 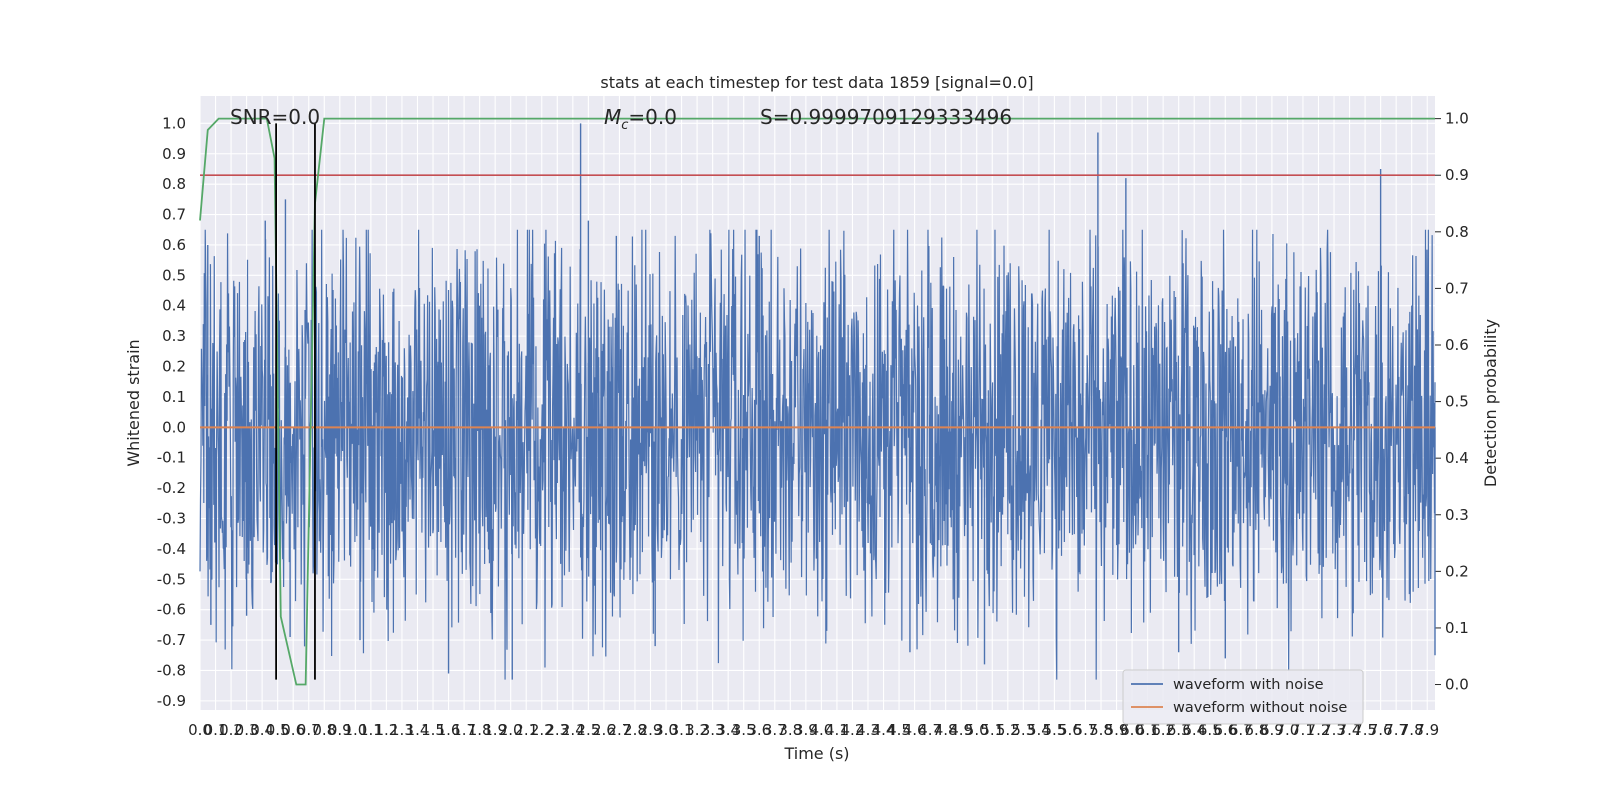 What do you see at coordinates (1412, 730) in the screenshot?
I see `x-tick-label: 7.8` at bounding box center [1412, 730].